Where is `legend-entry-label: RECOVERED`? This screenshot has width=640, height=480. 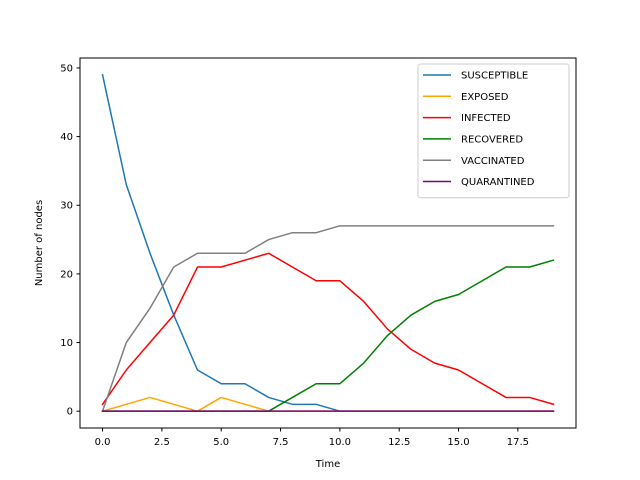
legend-entry-label: RECOVERED is located at coordinates (492, 140).